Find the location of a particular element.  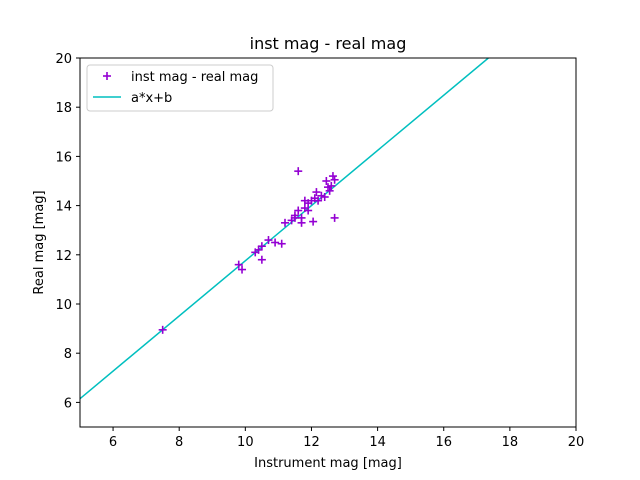

y-tick-label: 6 is located at coordinates (68, 403).